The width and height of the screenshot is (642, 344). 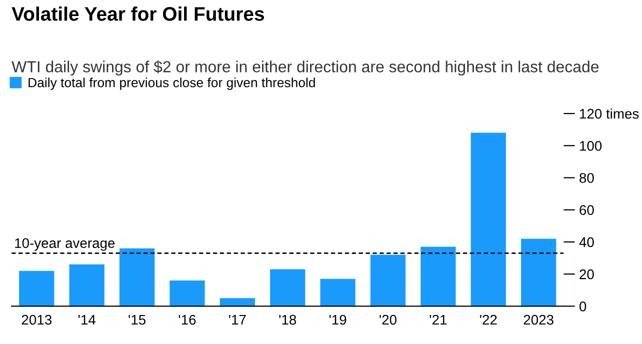 I want to click on y-tick-label: 60, so click(x=587, y=210).